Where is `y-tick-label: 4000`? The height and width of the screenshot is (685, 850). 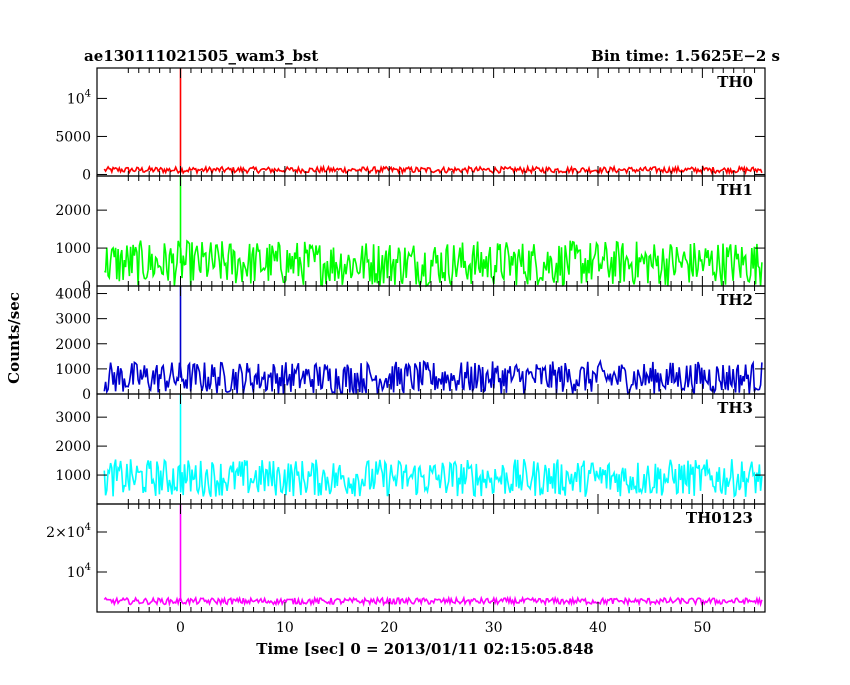
y-tick-label: 4000 is located at coordinates (73, 295).